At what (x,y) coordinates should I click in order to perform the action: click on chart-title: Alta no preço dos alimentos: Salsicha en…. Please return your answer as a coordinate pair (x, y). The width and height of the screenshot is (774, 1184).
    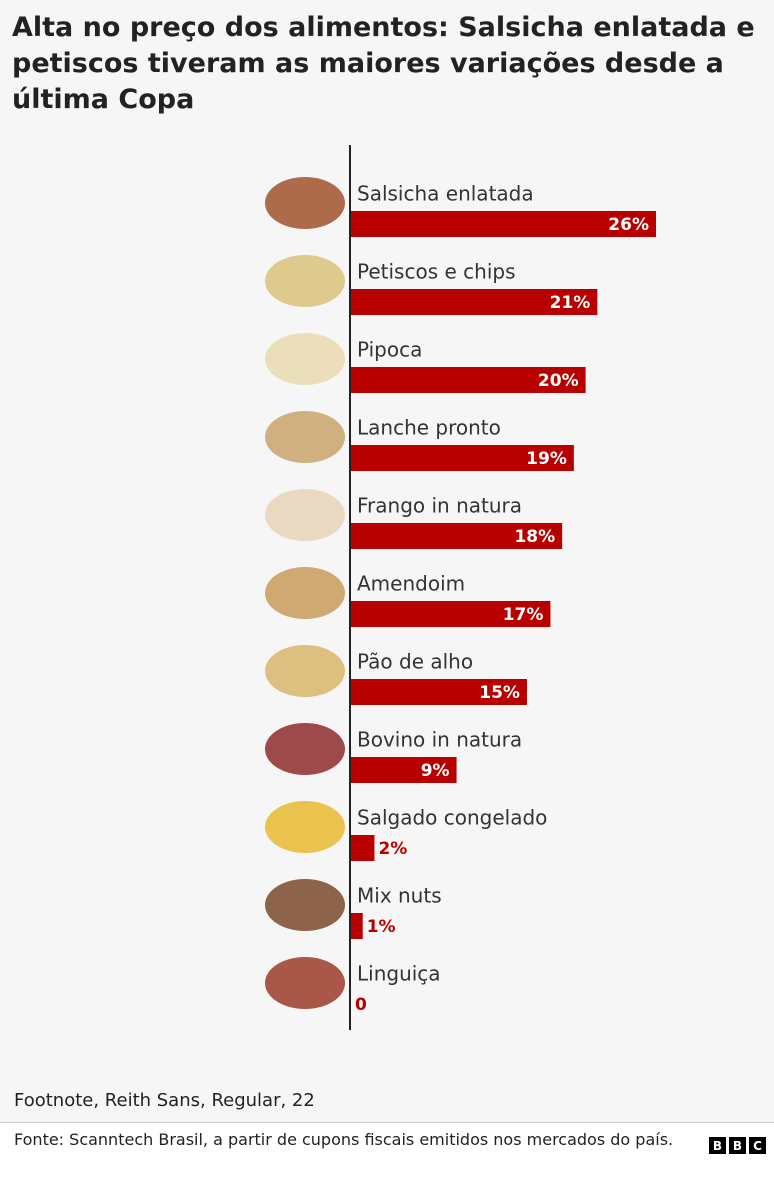
    Looking at the image, I should click on (383, 63).